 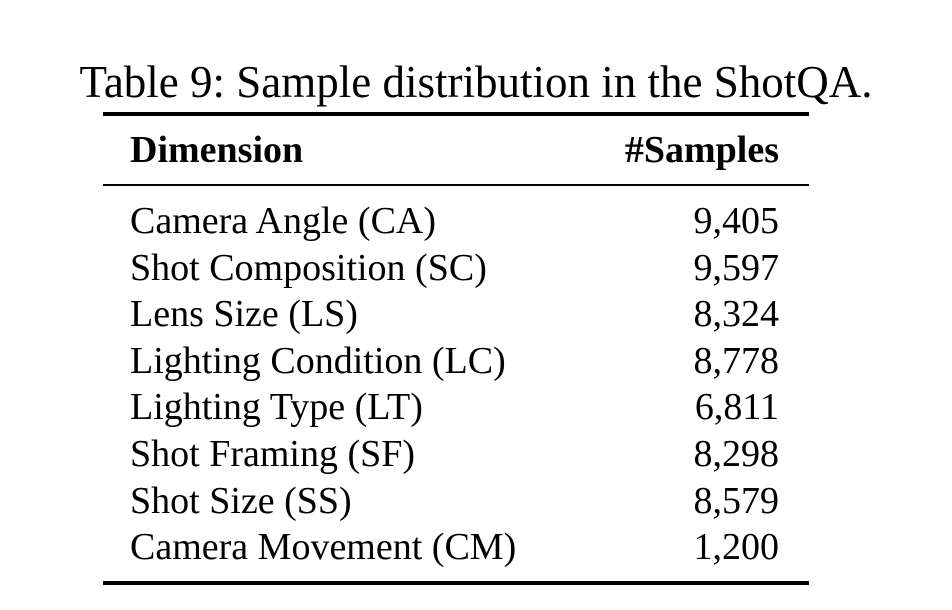 What do you see at coordinates (456, 221) in the screenshot?
I see `table-row: Camera Angle (CA) 9,405` at bounding box center [456, 221].